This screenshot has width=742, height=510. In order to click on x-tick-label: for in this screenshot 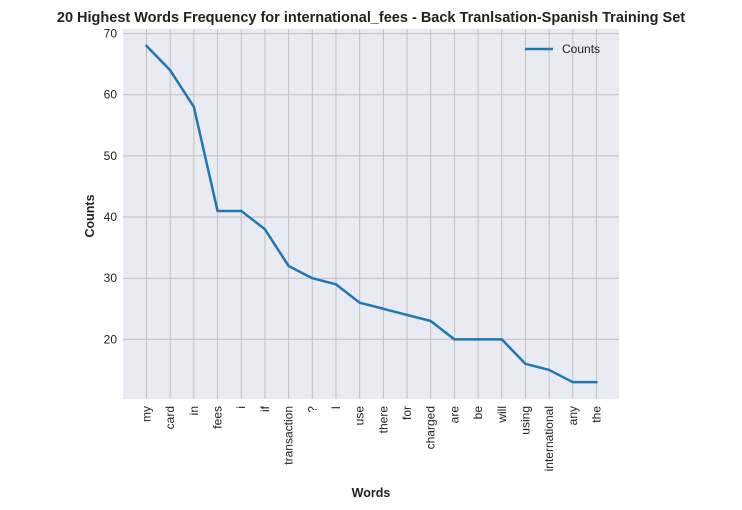, I will do `click(407, 413)`.